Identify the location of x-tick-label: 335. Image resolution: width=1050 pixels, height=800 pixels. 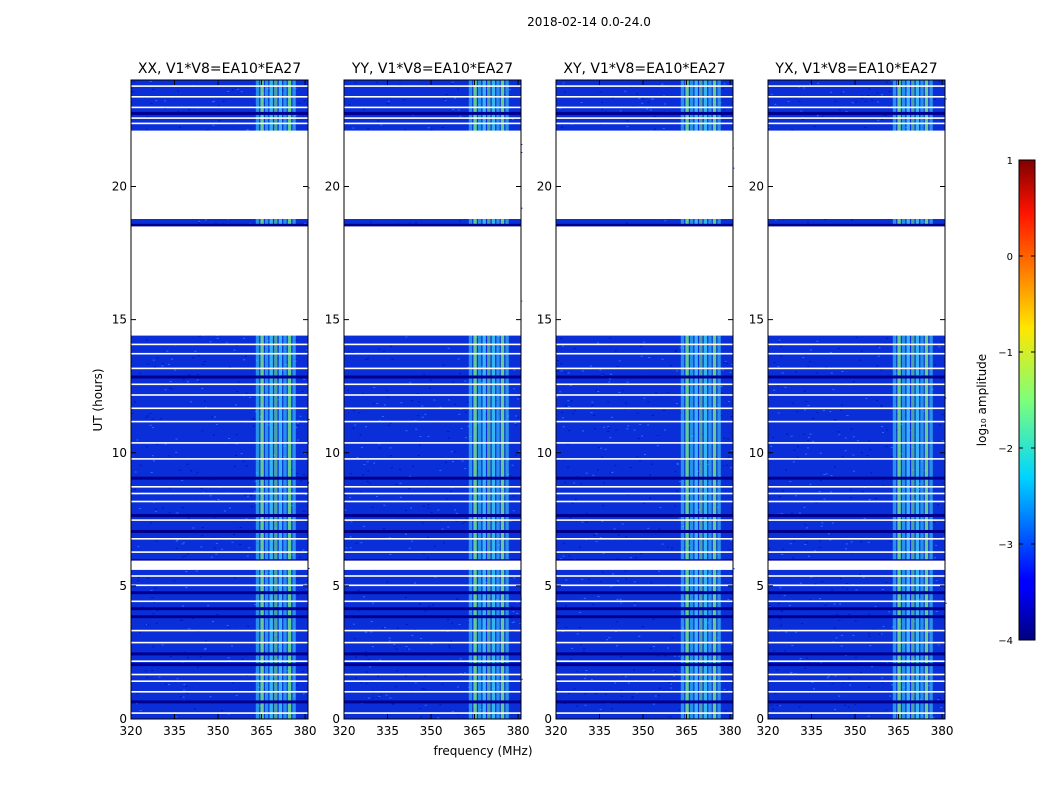
(599, 731).